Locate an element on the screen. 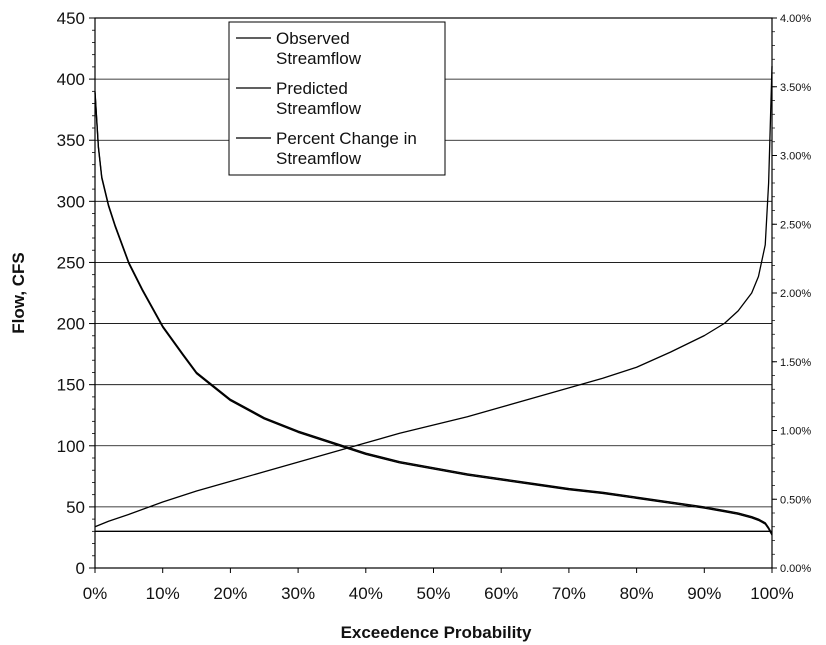 This screenshot has height=645, width=826. y2-tick-label: 1.50% is located at coordinates (795, 363).